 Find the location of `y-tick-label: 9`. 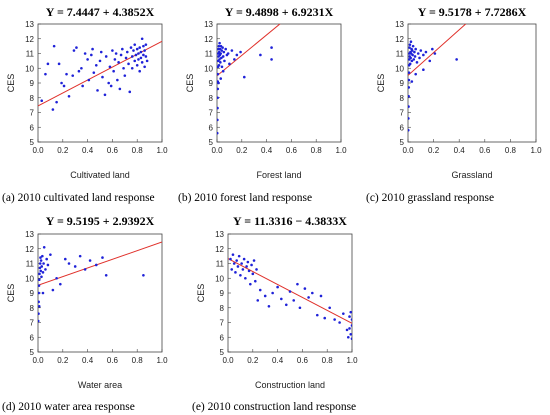

y-tick-label: 9 is located at coordinates (222, 293).